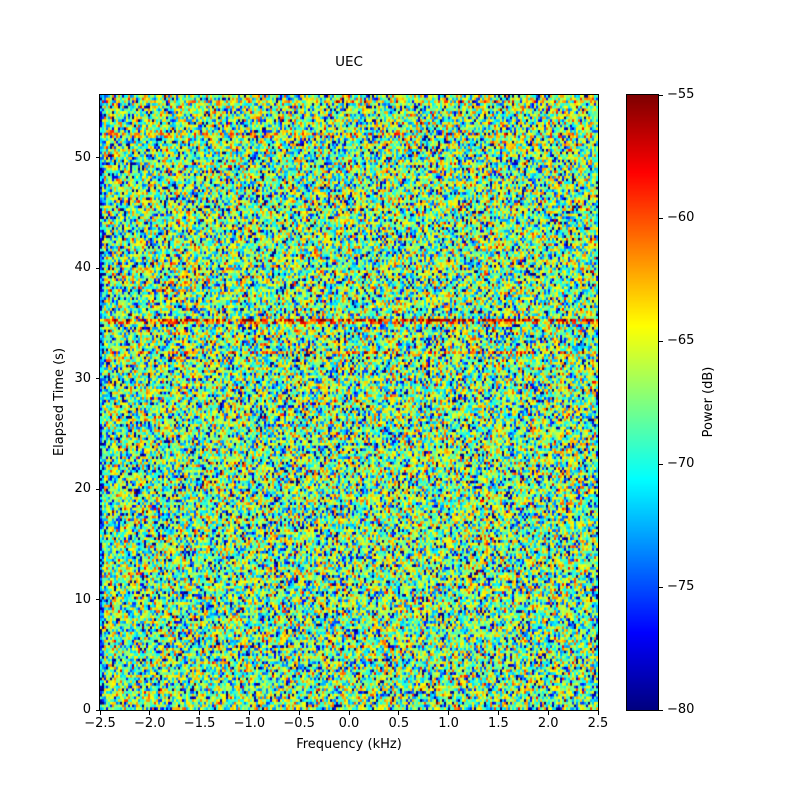 The width and height of the screenshot is (800, 800). What do you see at coordinates (82, 489) in the screenshot?
I see `y-tick-label: 20` at bounding box center [82, 489].